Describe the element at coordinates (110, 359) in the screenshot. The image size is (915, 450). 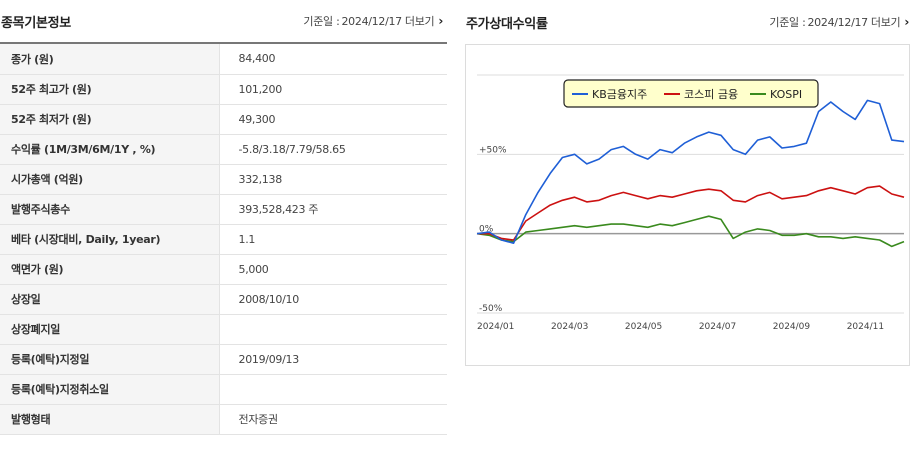
I see `info-row-label: 등록(예탁)지정일` at that location.